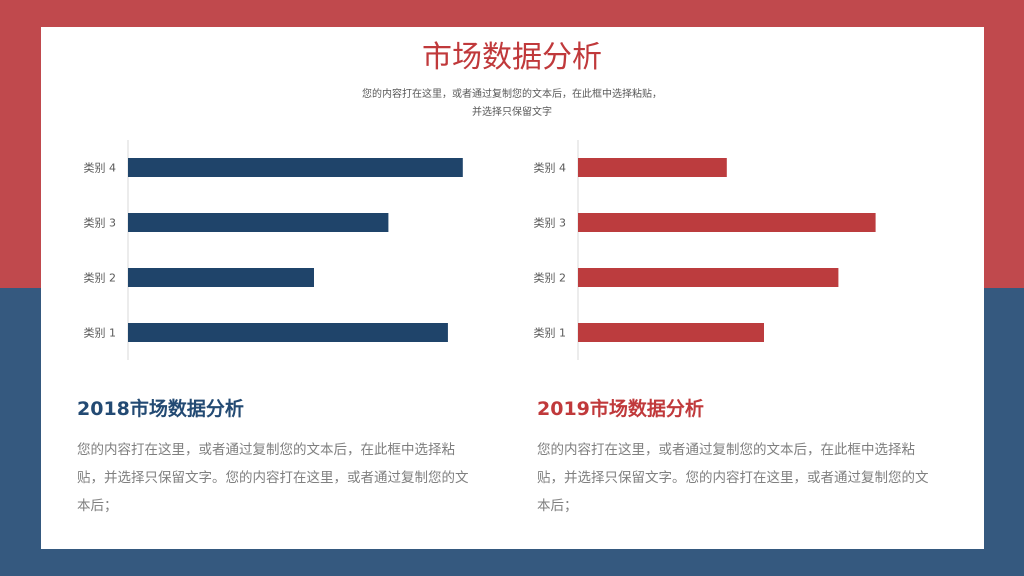  Describe the element at coordinates (512, 94) in the screenshot. I see `subtitle-line-1: 您的内容打在这里，或者通过复制您的文本后，在此框中选择粘贴，` at that location.